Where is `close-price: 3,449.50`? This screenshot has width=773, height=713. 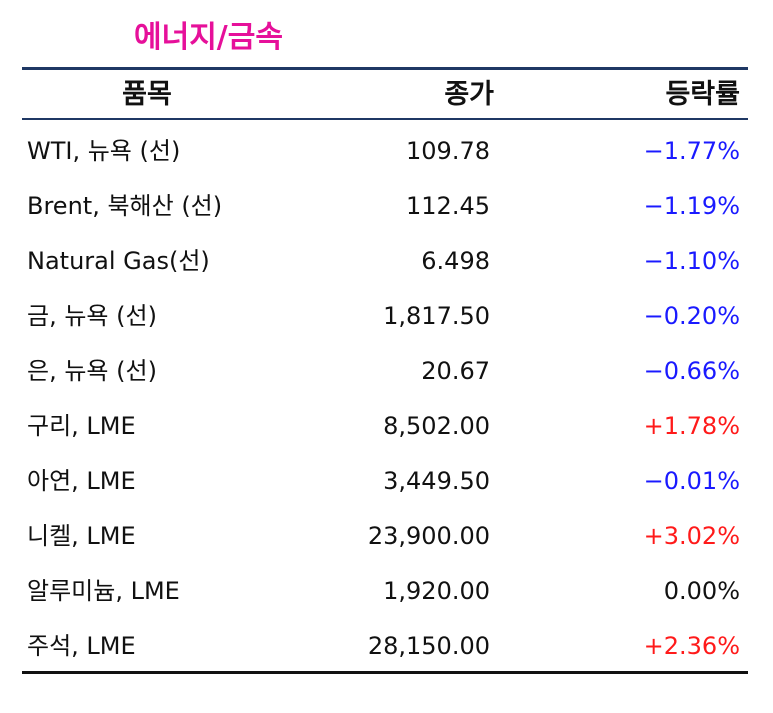 close-price: 3,449.50 is located at coordinates (436, 481).